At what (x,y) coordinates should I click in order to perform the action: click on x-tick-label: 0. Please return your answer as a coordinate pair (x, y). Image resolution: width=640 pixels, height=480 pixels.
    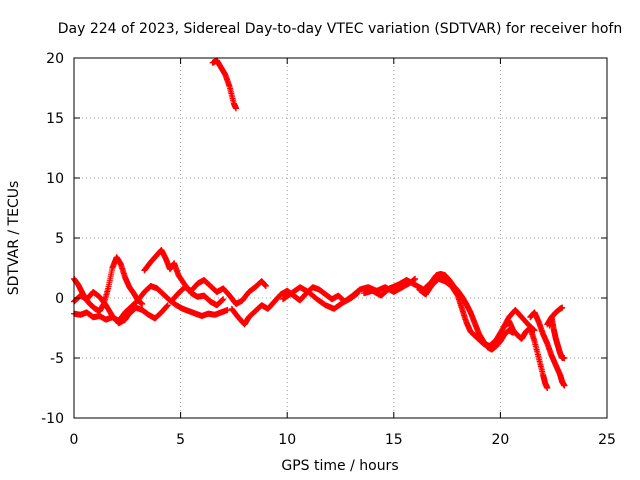
    Looking at the image, I should click on (74, 440).